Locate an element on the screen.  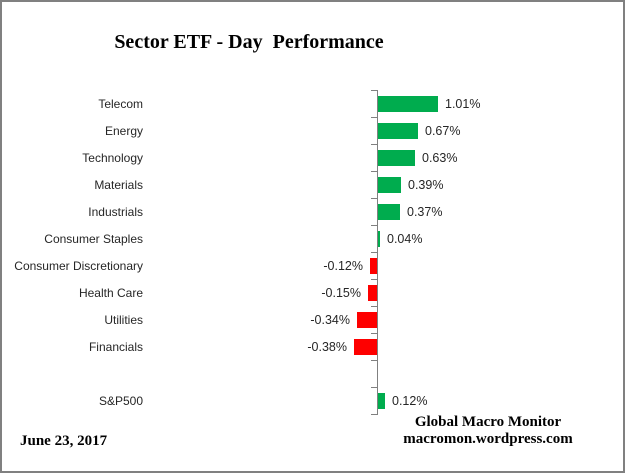
value-label: 0.37% is located at coordinates (425, 212).